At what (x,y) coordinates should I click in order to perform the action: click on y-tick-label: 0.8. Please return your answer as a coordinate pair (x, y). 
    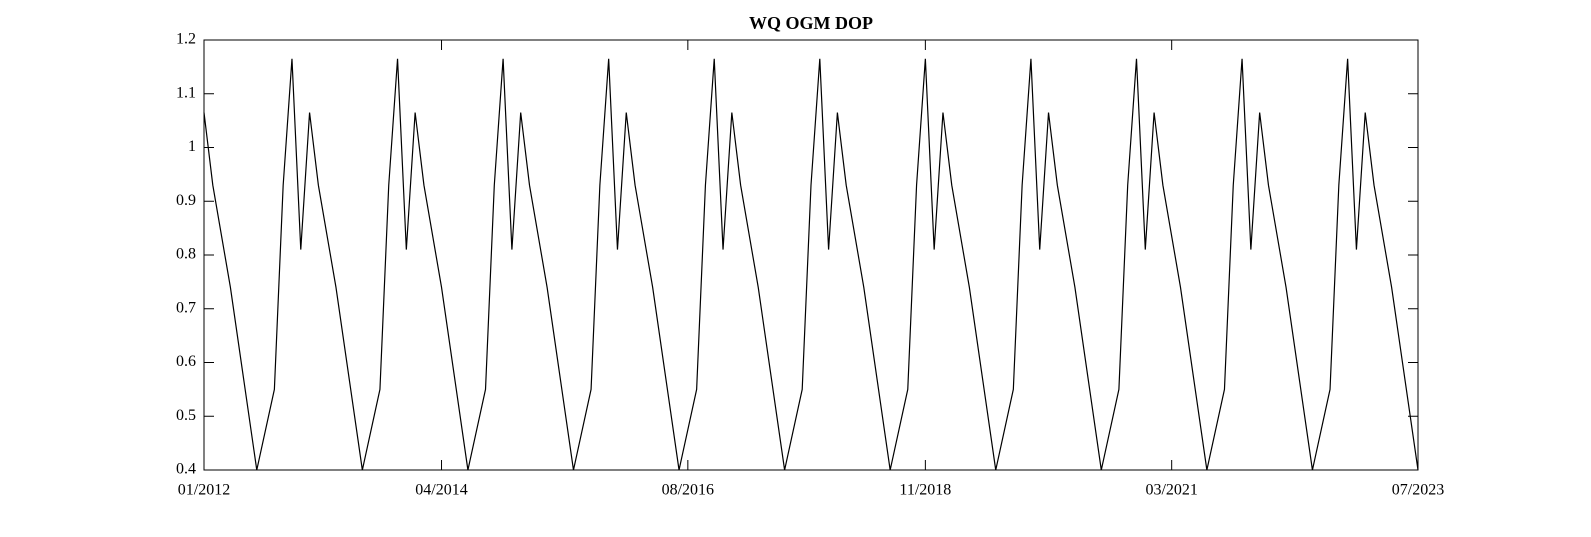
    Looking at the image, I should click on (186, 254).